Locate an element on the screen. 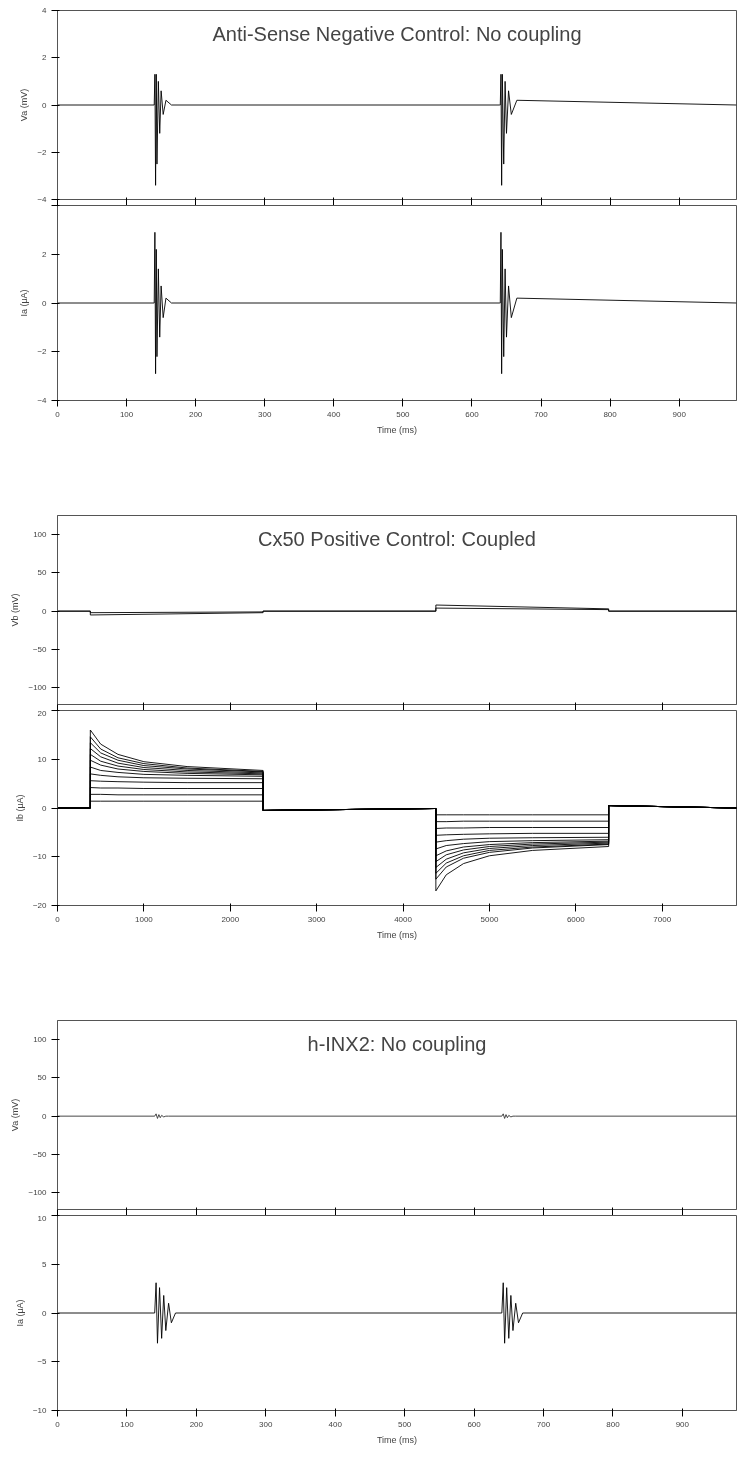 The image size is (743, 1461). y-axis-title: Vb (mV) is located at coordinates (15, 610).